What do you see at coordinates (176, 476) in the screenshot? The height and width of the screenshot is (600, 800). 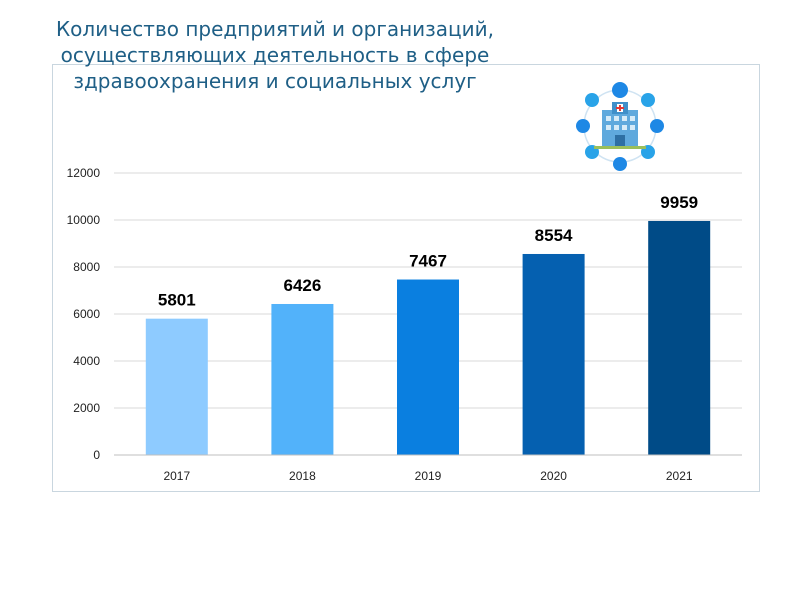 I see `x-tick-label: 2017` at bounding box center [176, 476].